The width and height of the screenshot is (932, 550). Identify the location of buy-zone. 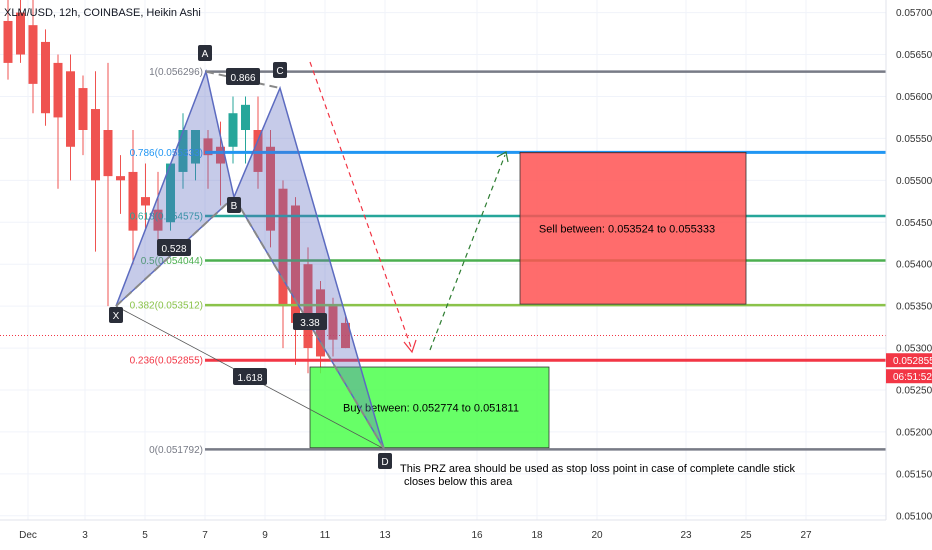
(429, 407).